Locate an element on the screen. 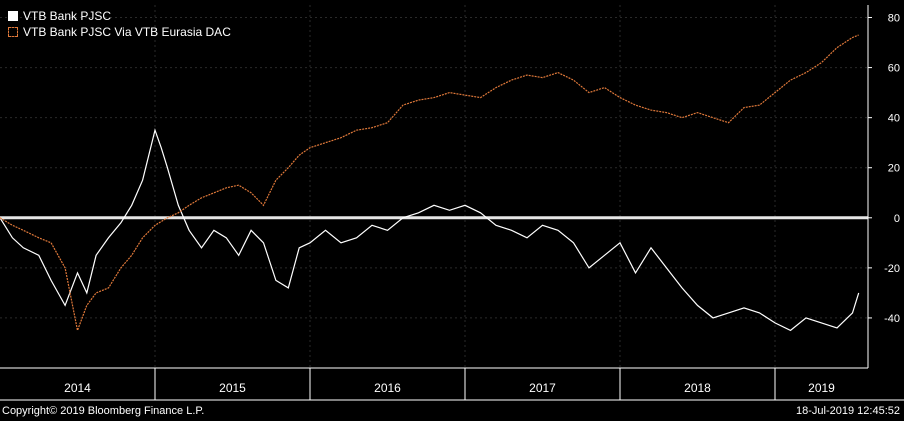  y-tick-label: -40 is located at coordinates (892, 319).